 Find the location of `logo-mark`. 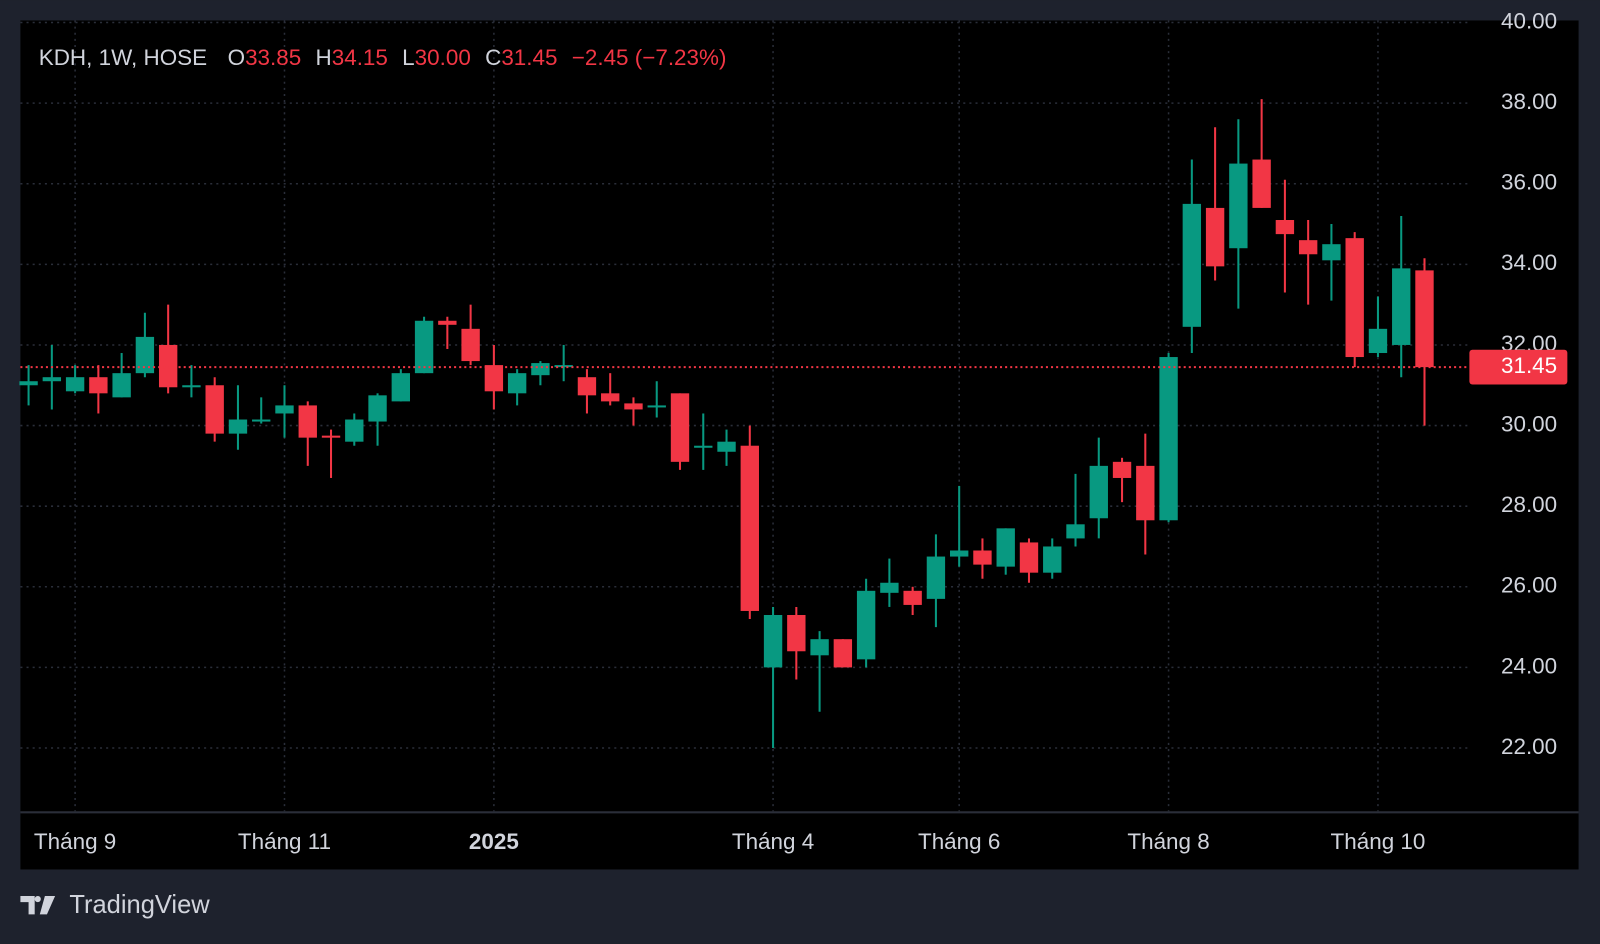

logo-mark is located at coordinates (38, 905).